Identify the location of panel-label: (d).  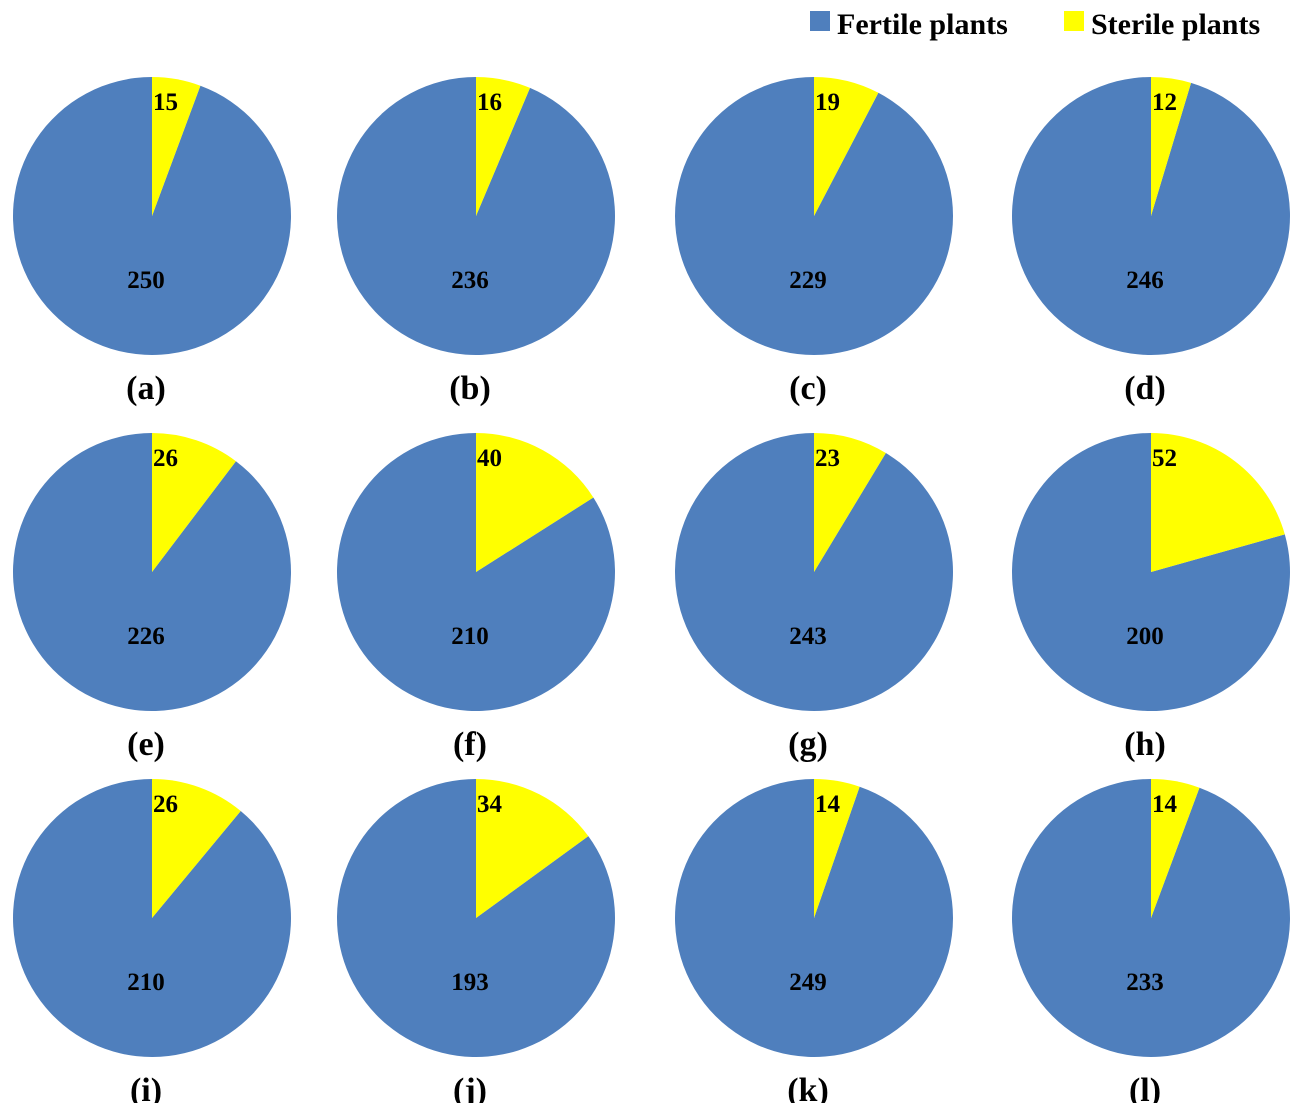
(1145, 388).